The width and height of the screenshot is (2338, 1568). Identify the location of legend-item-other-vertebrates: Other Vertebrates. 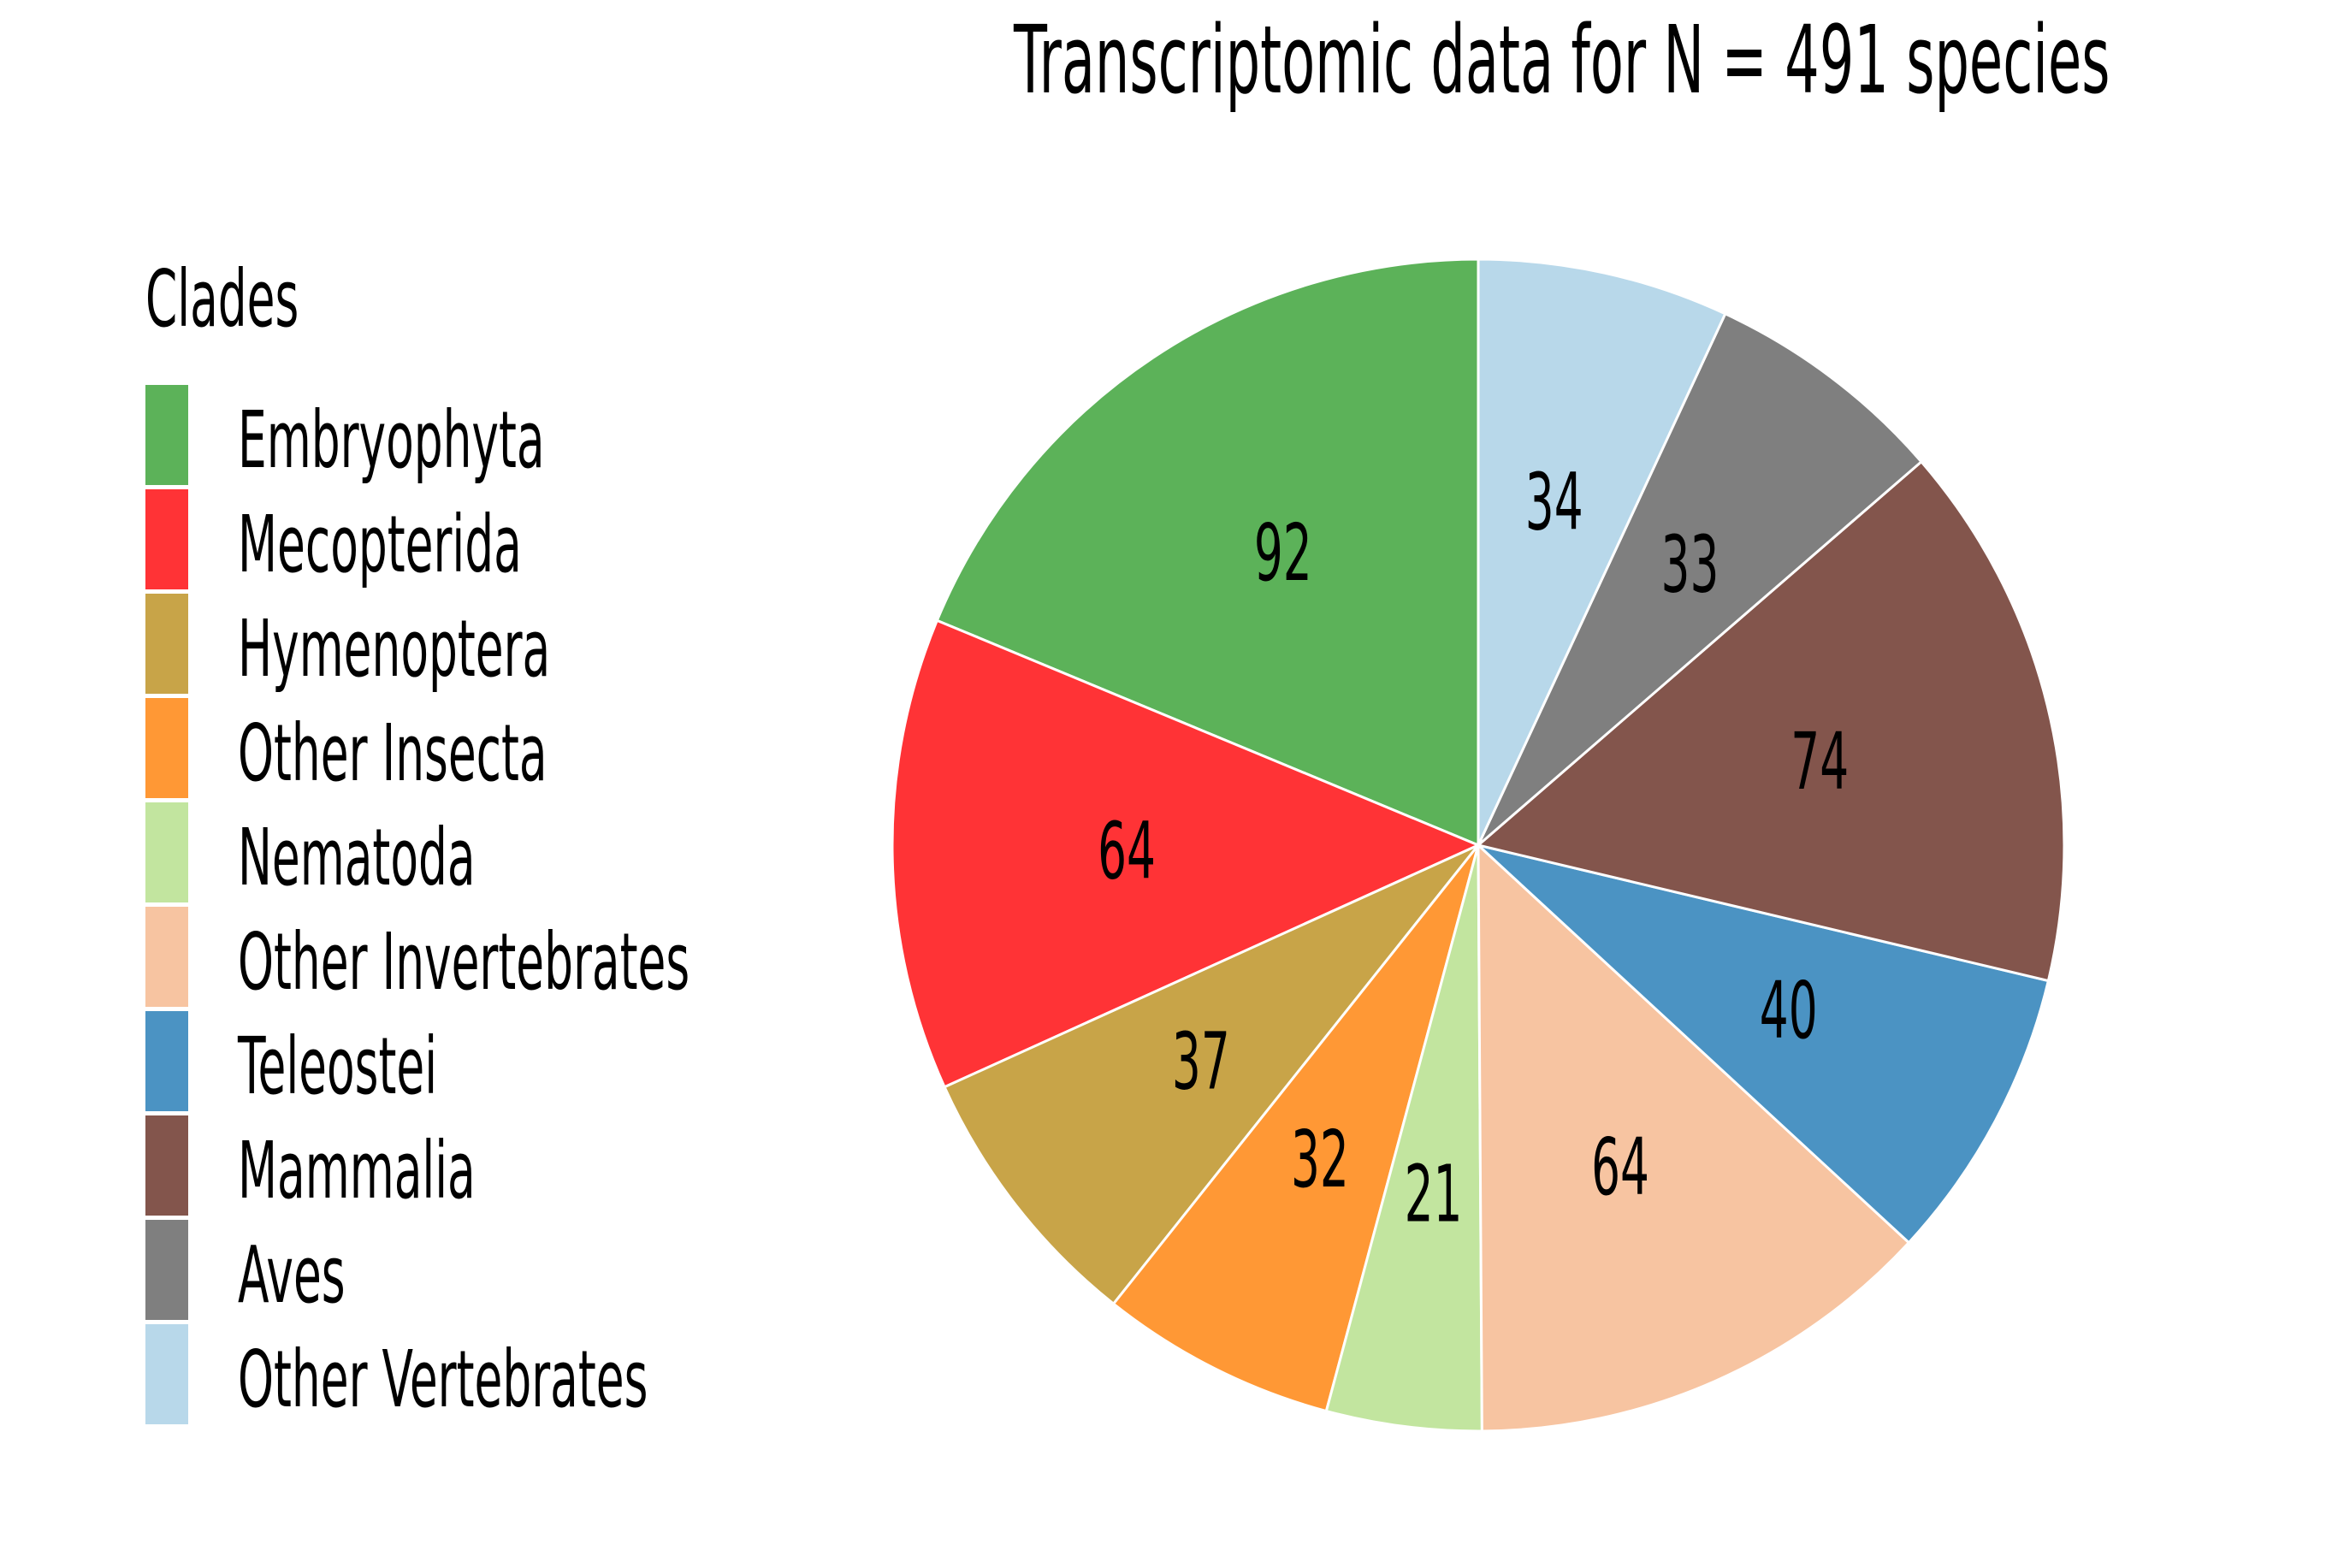
(530, 1376).